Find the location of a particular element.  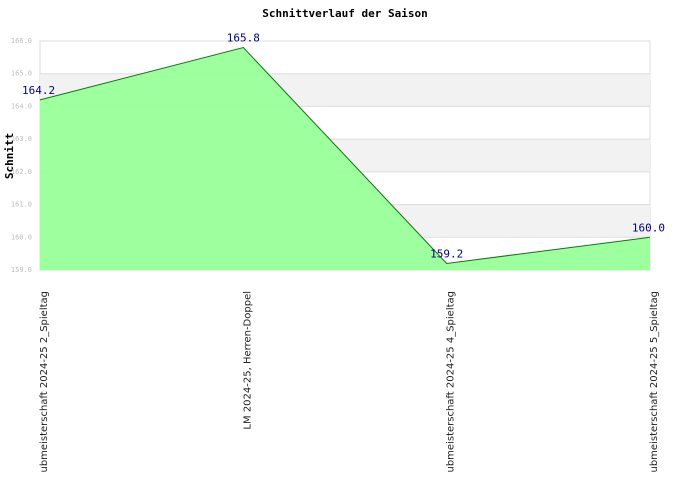

y-tick-label: 159.0 is located at coordinates (21, 270).